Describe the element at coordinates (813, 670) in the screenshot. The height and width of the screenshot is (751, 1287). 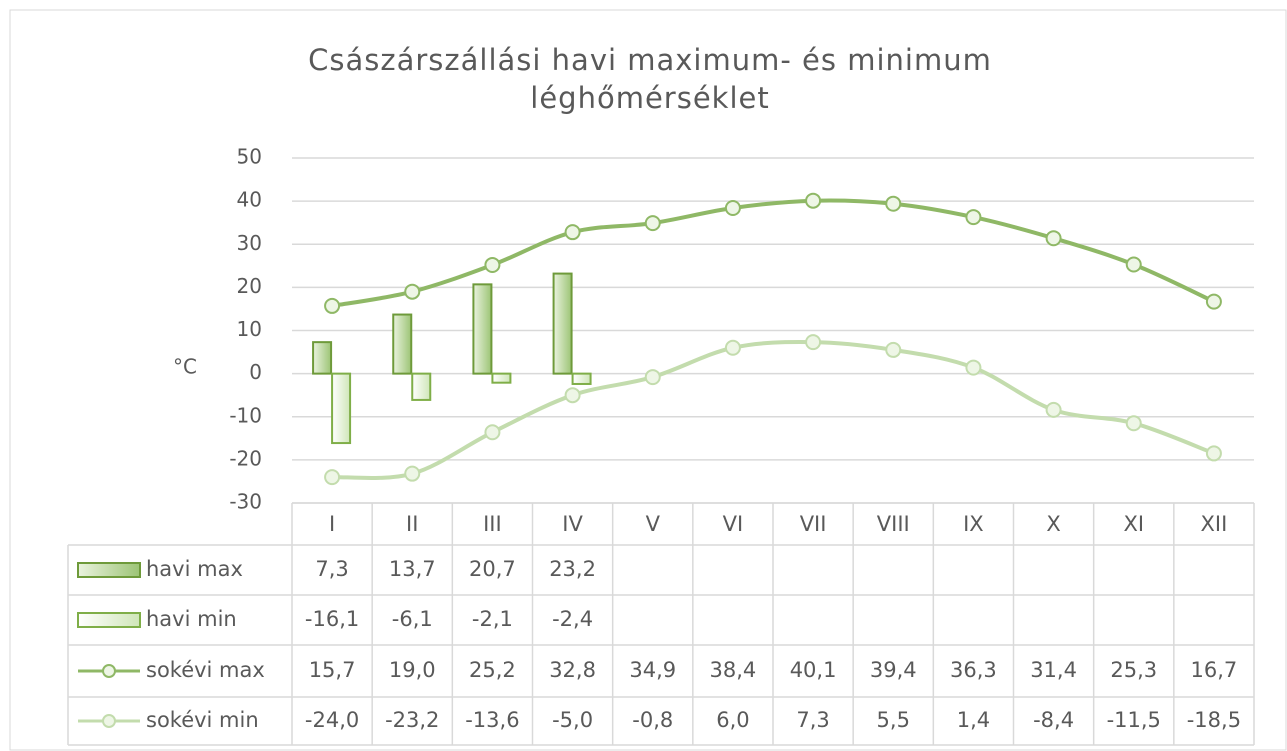
I see `table-value: 40,1` at that location.